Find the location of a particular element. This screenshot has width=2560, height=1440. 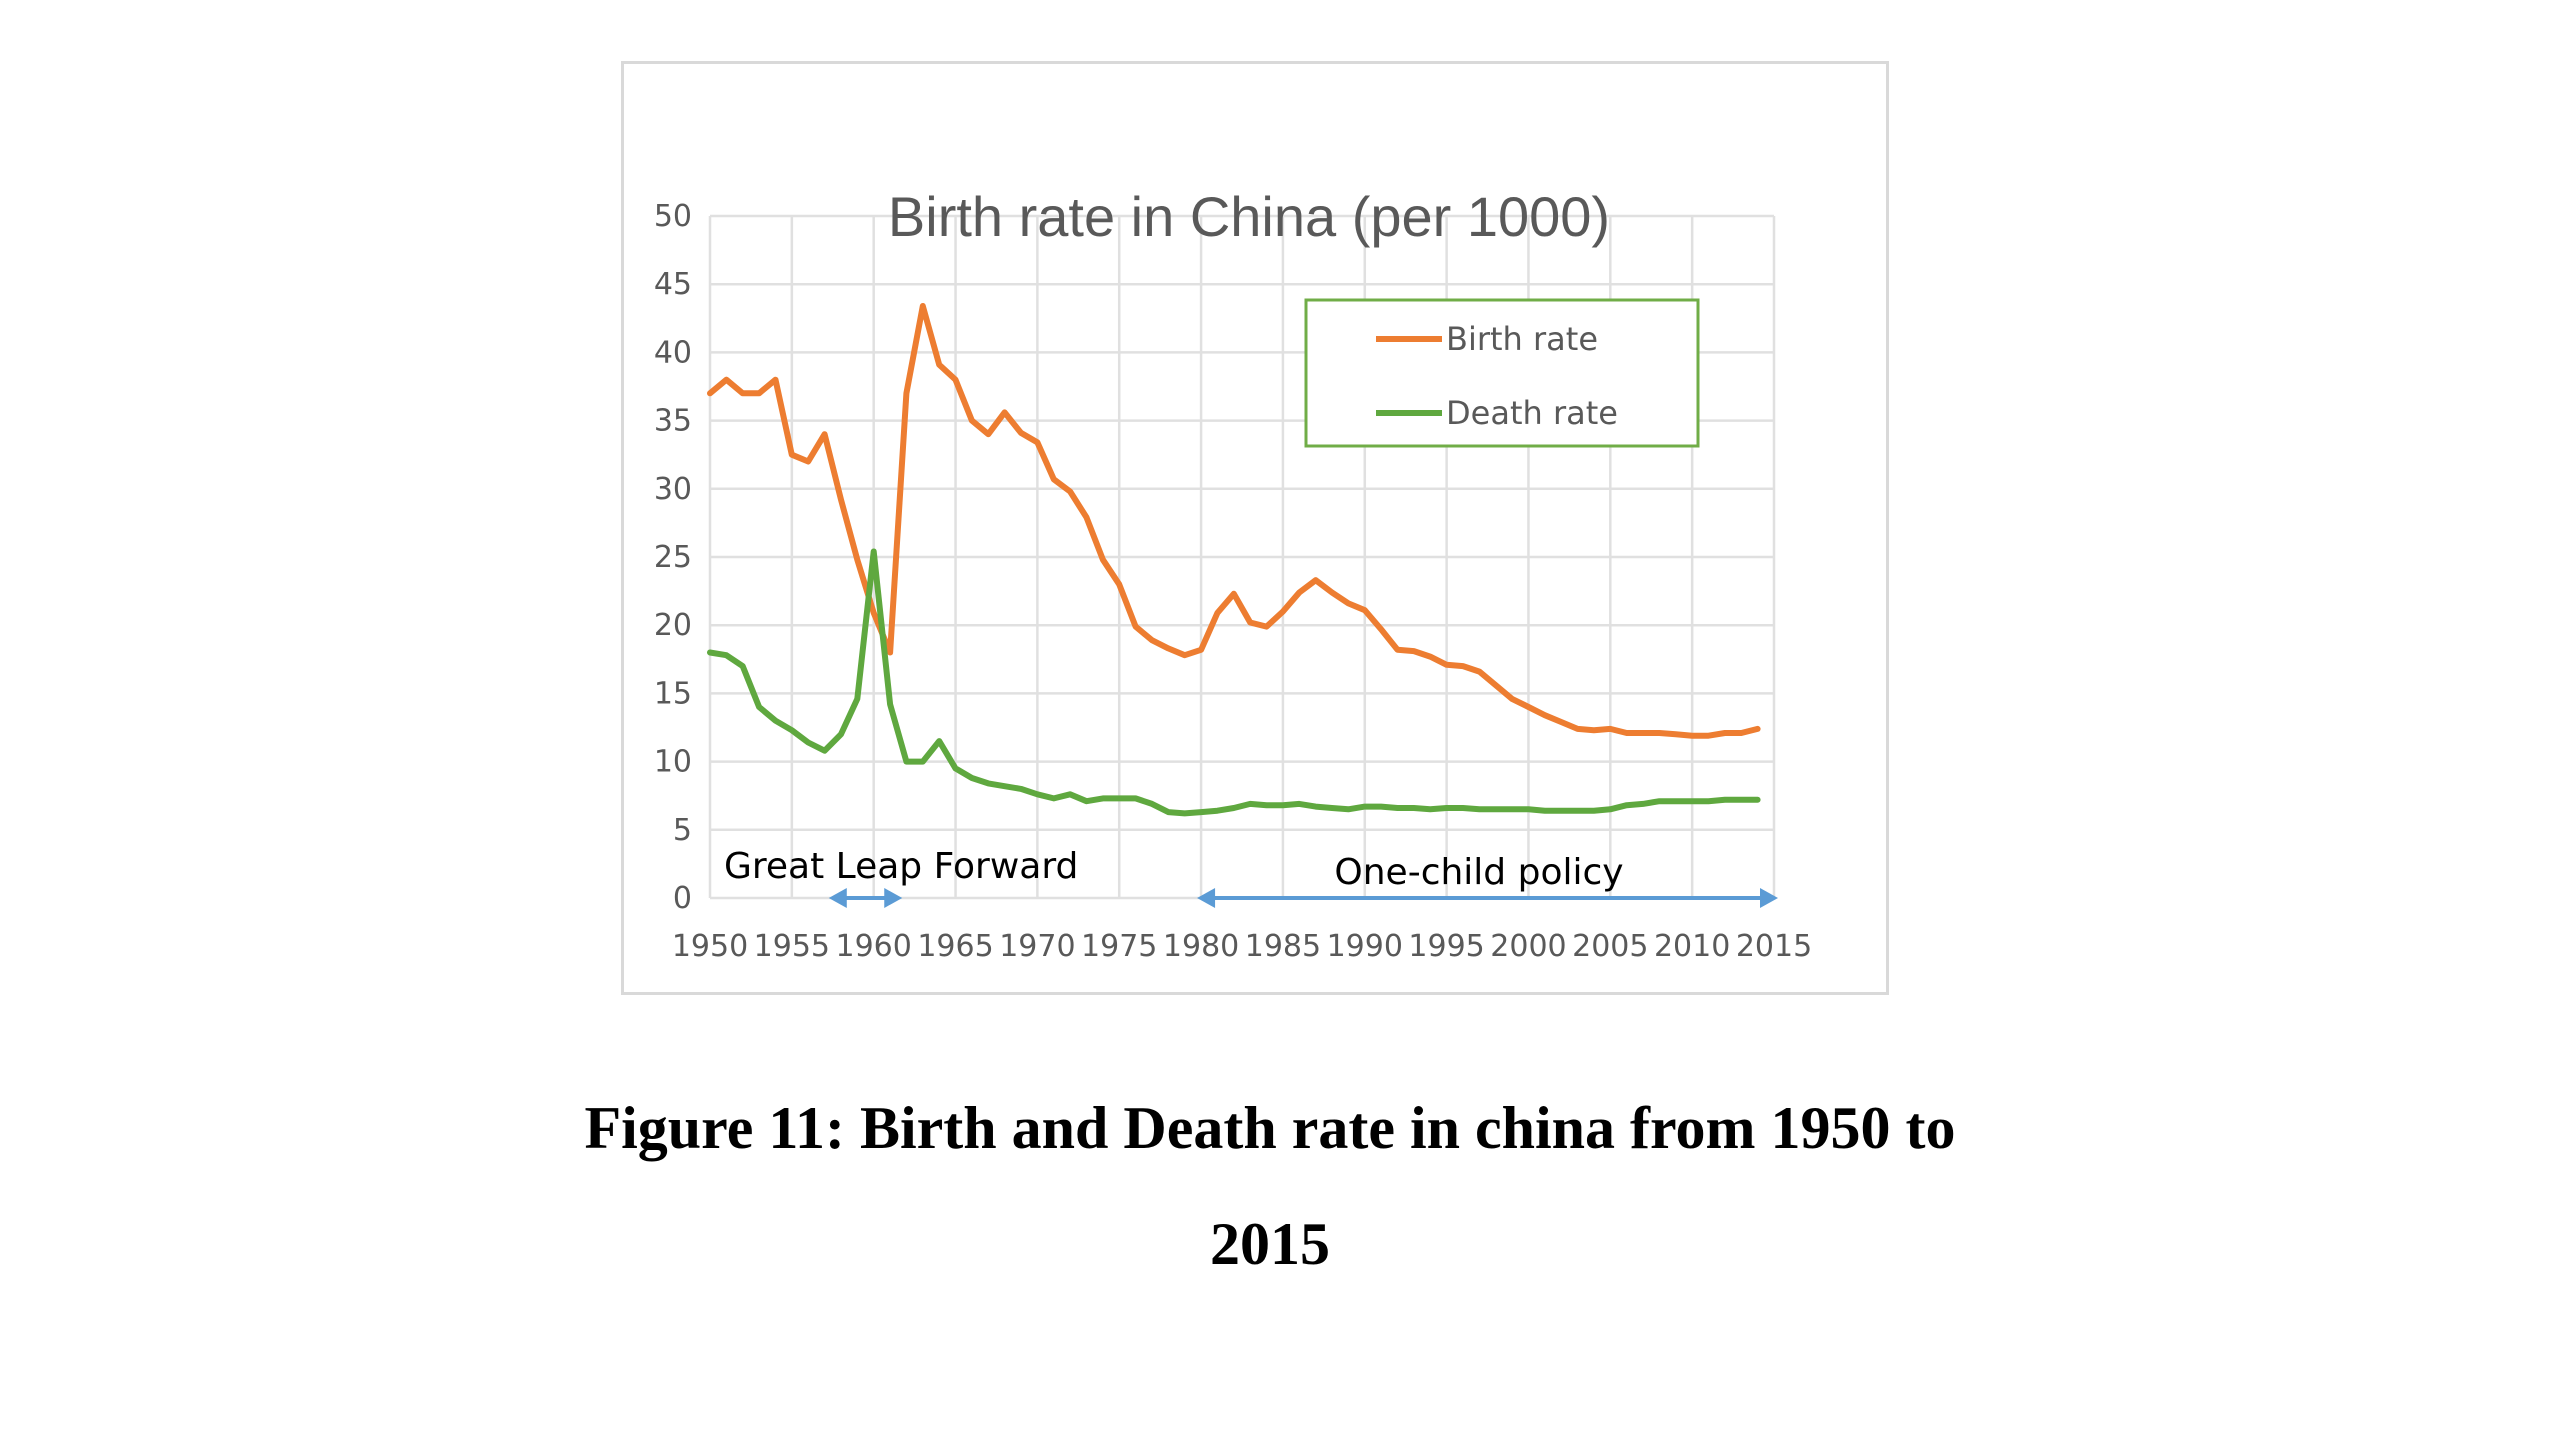

y-tick-label: 45 is located at coordinates (673, 284).